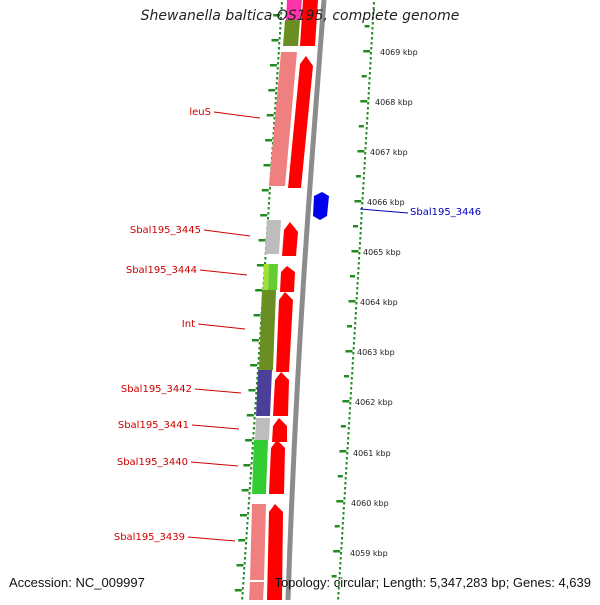 The image size is (600, 605). What do you see at coordinates (156, 389) in the screenshot?
I see `gene-label-3442: Sbal195_3442` at bounding box center [156, 389].